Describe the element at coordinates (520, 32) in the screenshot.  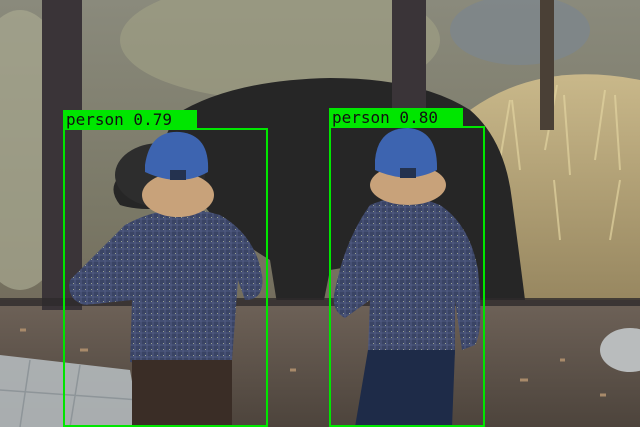
I see `rock-upper-right` at that location.